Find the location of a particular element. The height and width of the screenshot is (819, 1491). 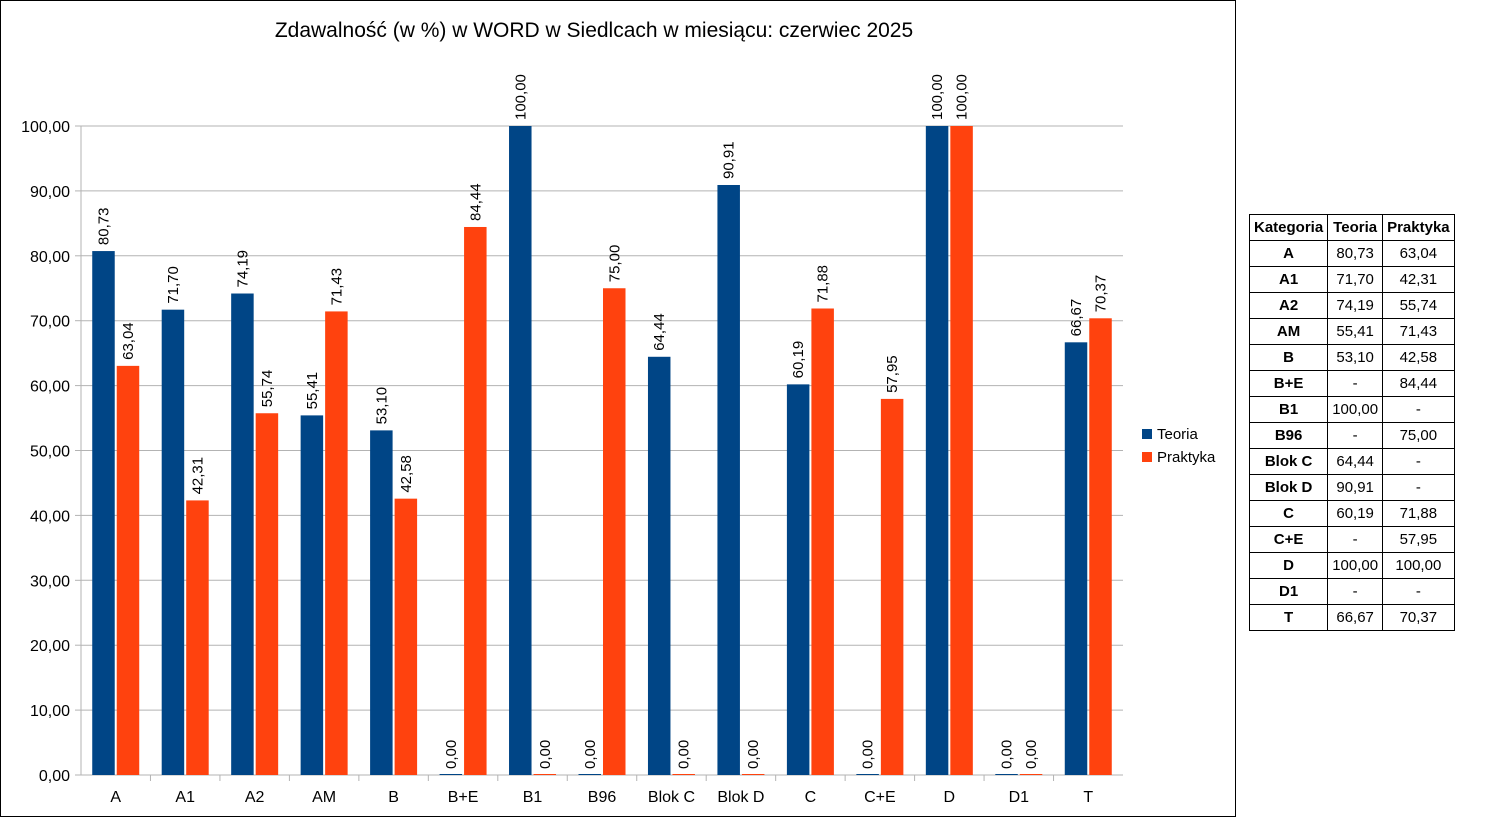

bar-teoria-d1 is located at coordinates (1006, 774).